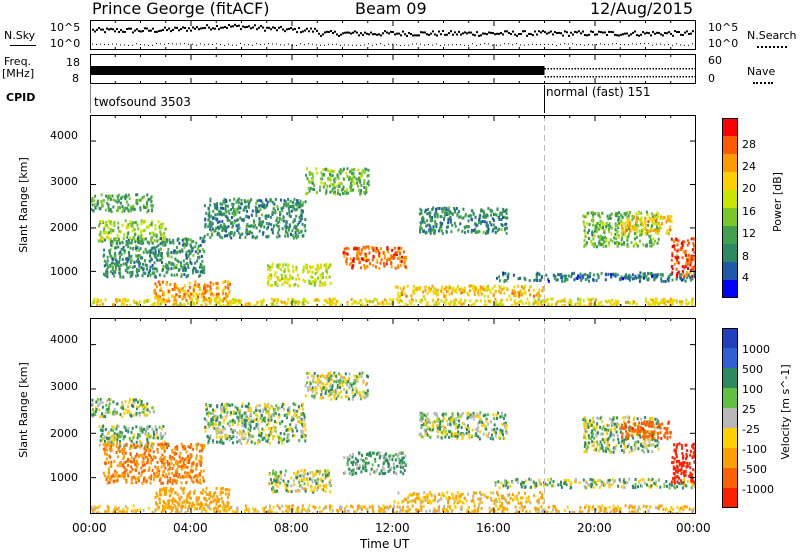 The width and height of the screenshot is (800, 554). I want to click on power-cbar-tick-16: 16, so click(749, 211).